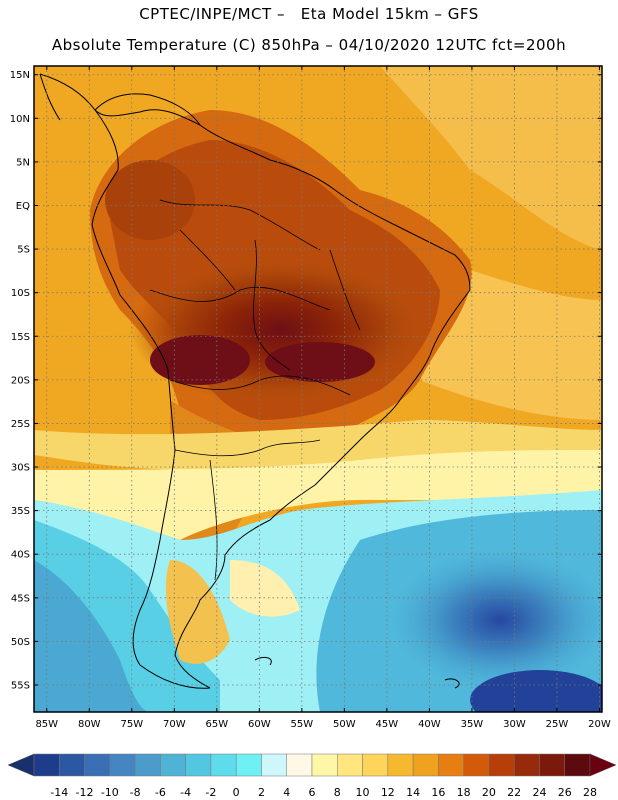  I want to click on lat-label: 25S, so click(20, 424).